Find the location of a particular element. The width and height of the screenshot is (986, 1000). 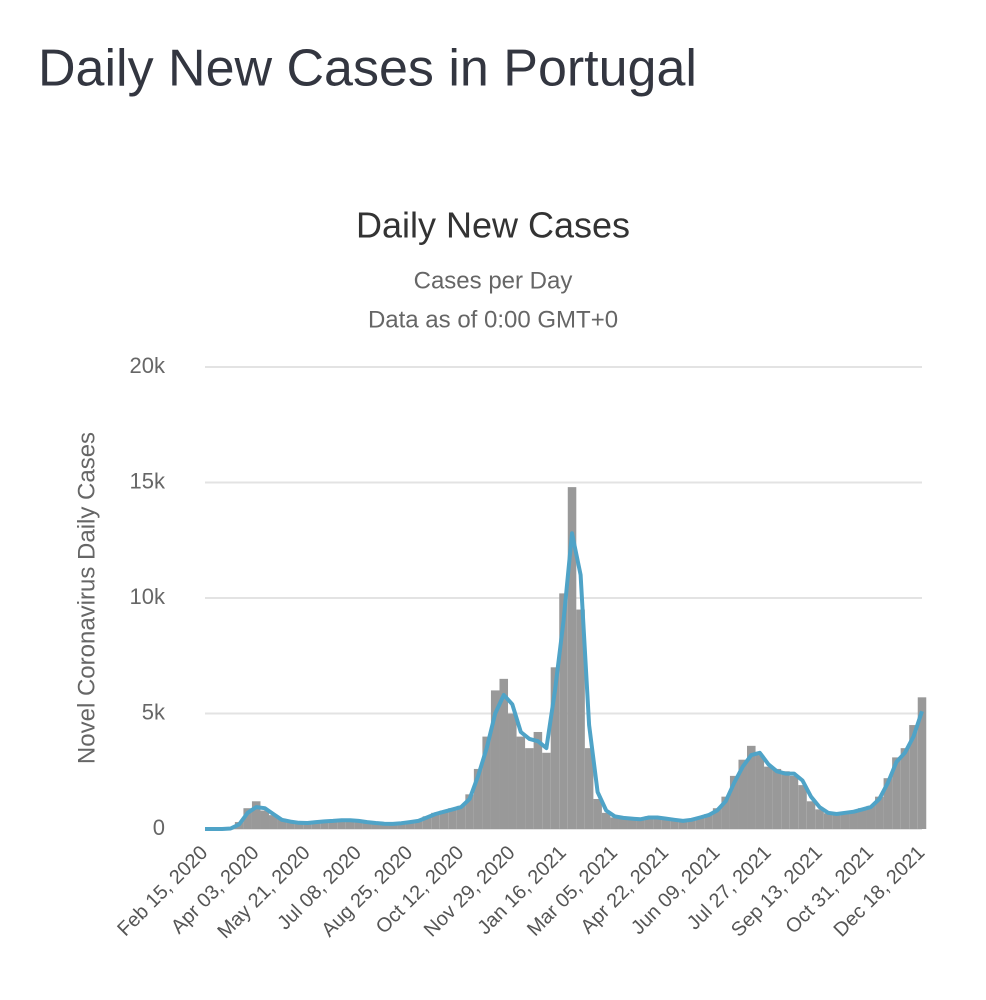

chart-subtitle: Data as of 0:00 GMT+0 is located at coordinates (493, 319).